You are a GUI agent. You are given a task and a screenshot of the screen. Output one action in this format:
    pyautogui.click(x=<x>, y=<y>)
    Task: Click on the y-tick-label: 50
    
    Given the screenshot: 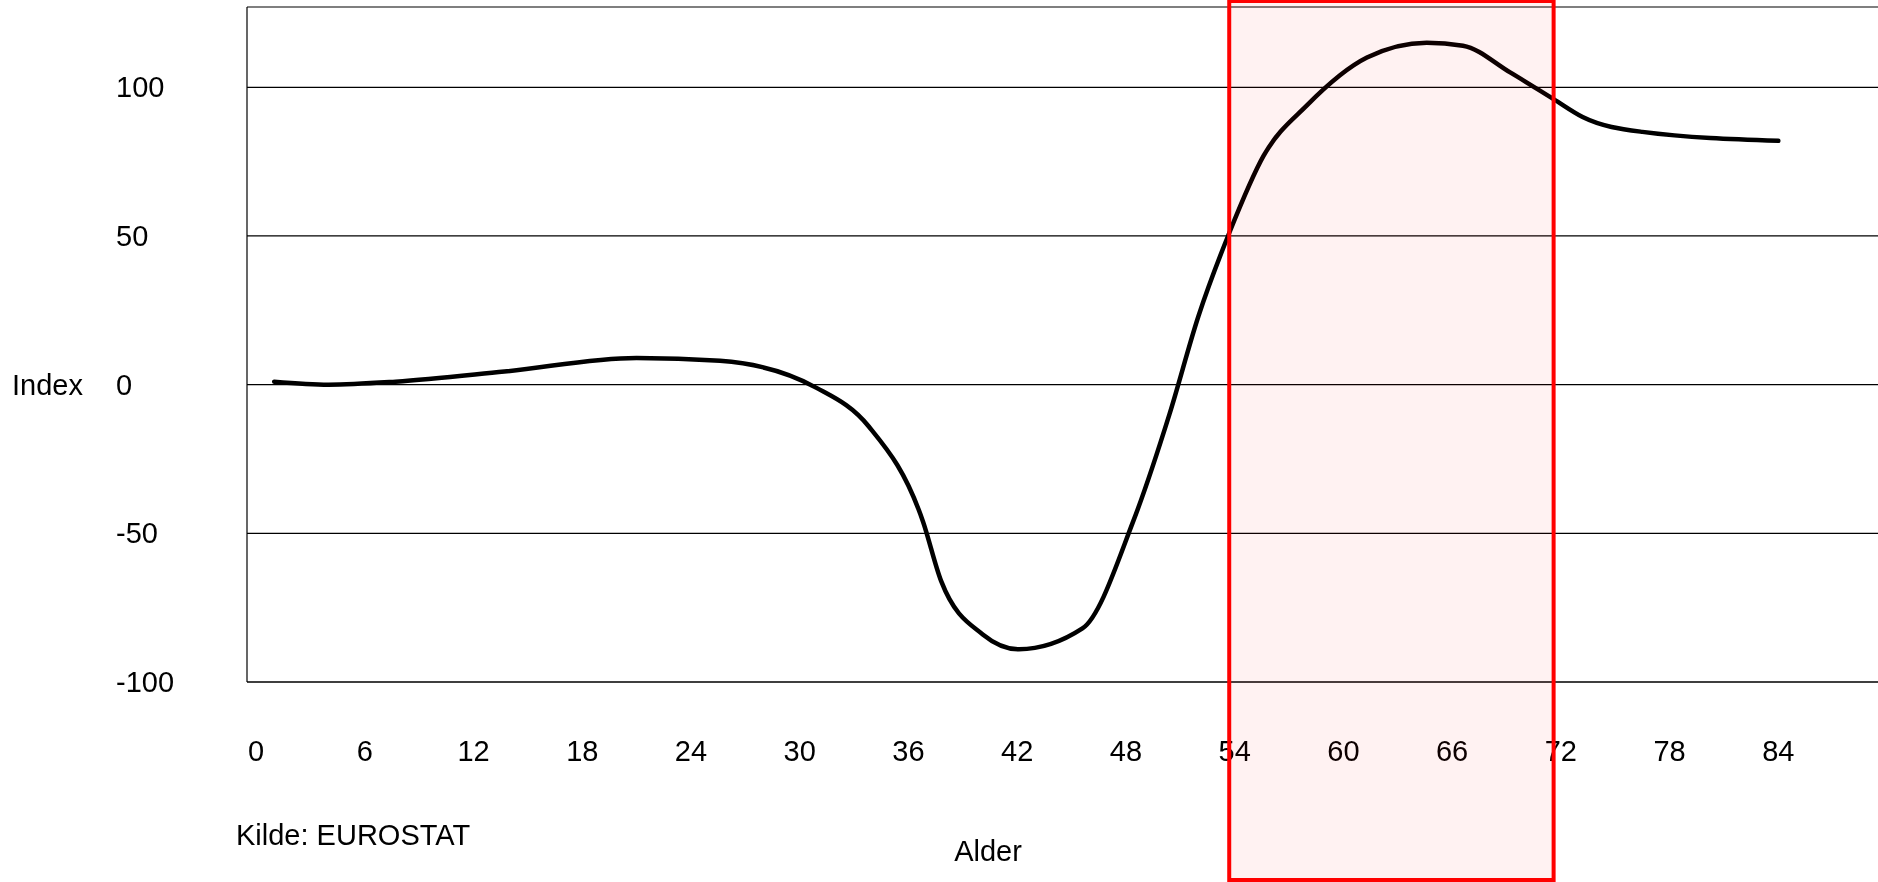 What is the action you would take?
    pyautogui.click(x=132, y=236)
    